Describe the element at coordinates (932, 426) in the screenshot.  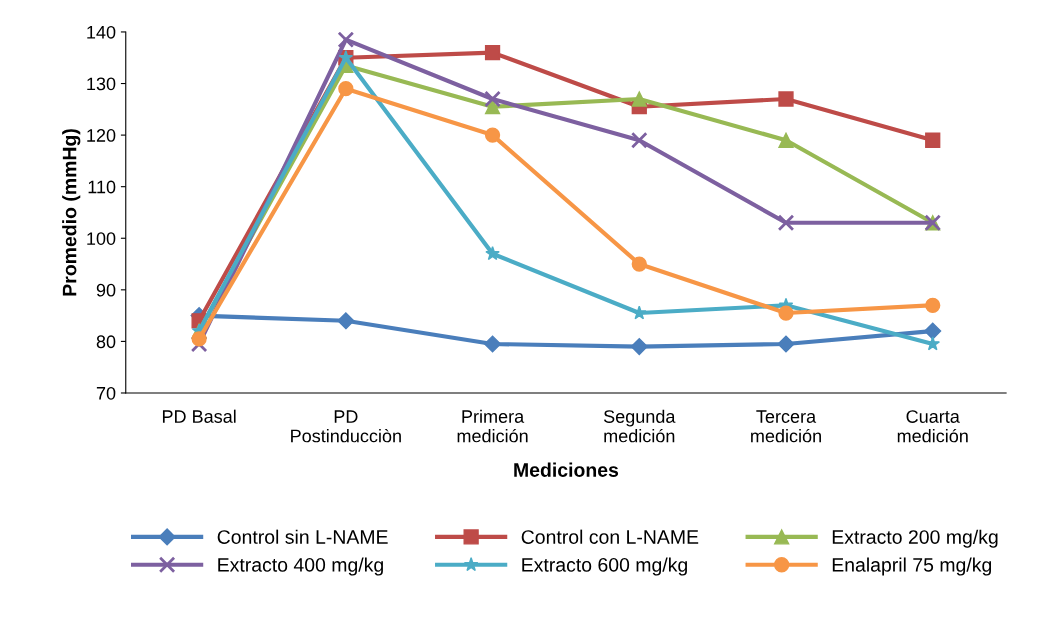
I see `x-tick-label: Cuarta medición` at that location.